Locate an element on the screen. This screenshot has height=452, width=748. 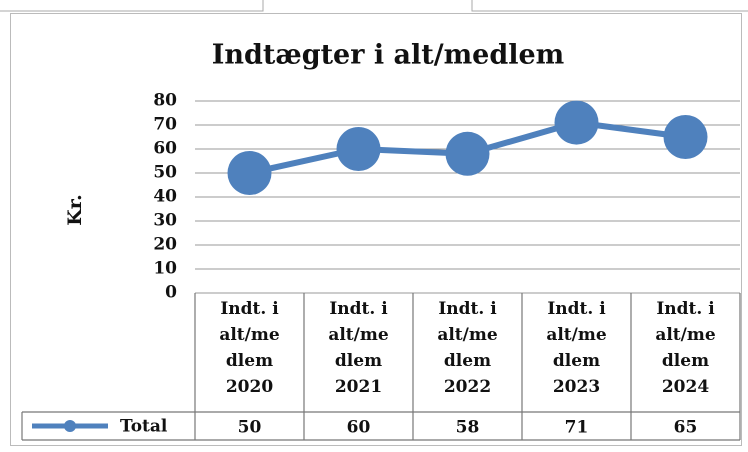
table-value: 60 is located at coordinates (359, 428).